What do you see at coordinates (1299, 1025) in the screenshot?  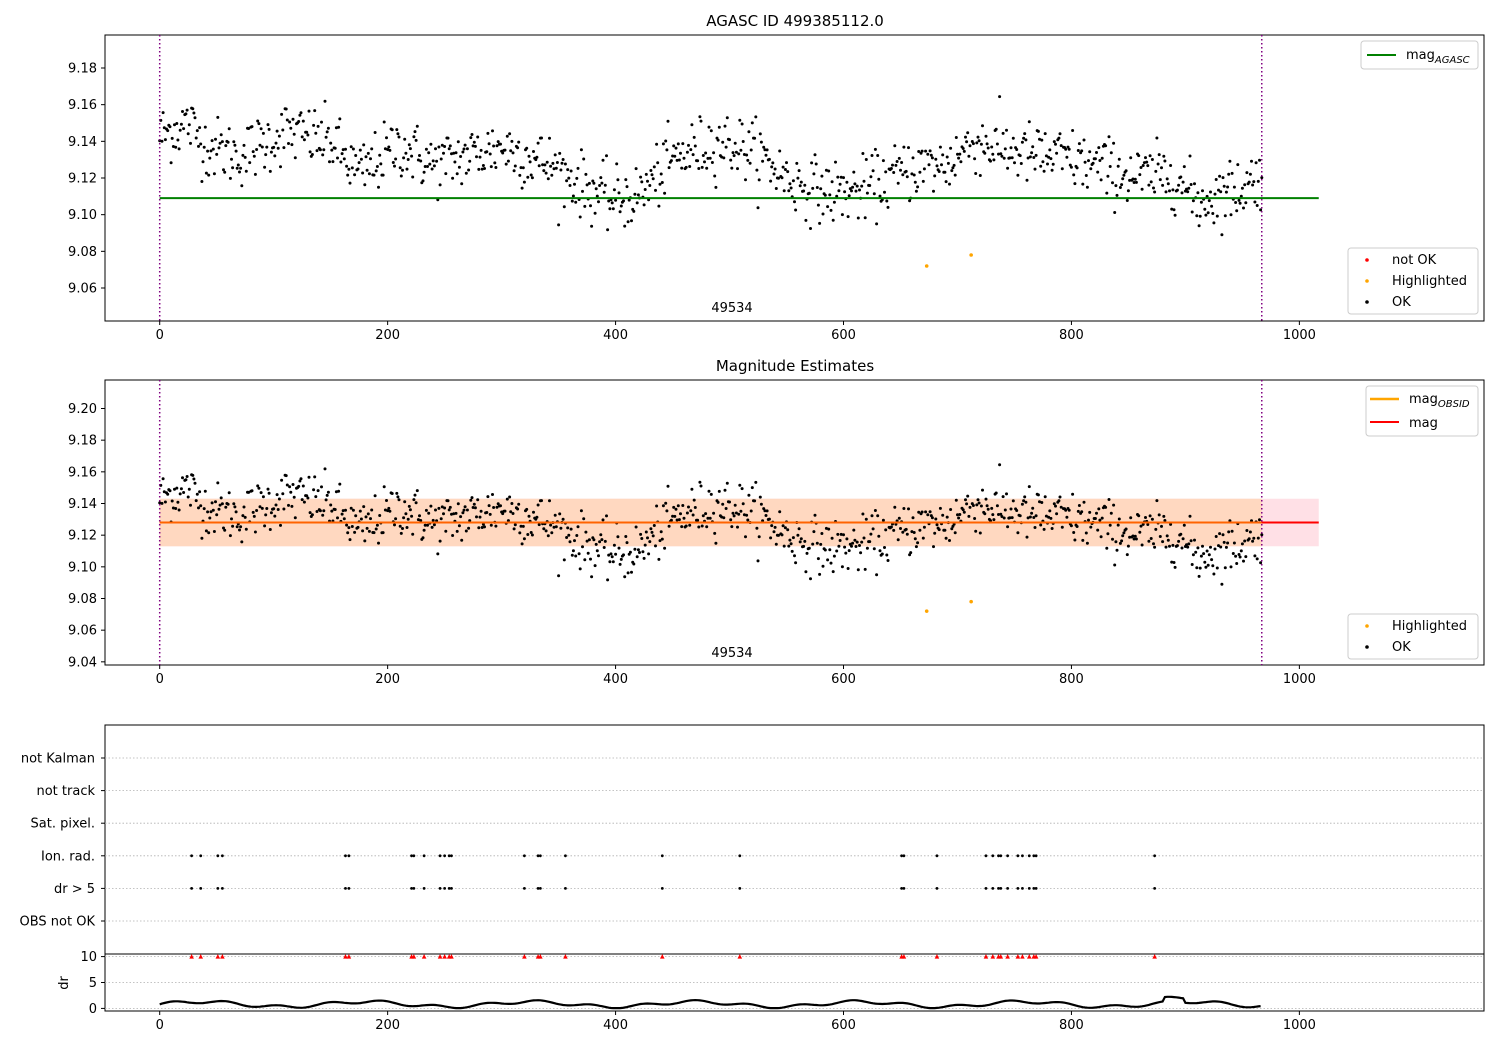 I see `x-tick-label: 1000` at bounding box center [1299, 1025].